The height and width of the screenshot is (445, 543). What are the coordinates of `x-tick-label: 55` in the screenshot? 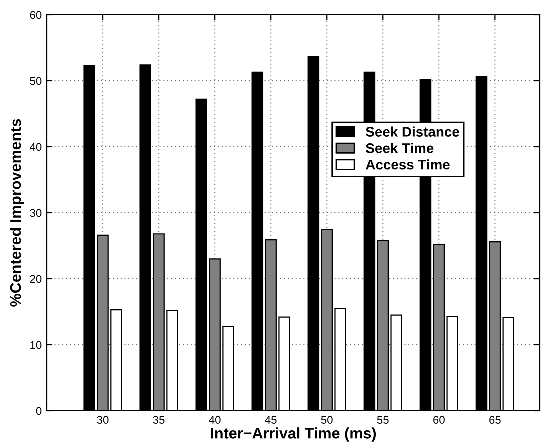 It's located at (383, 420).